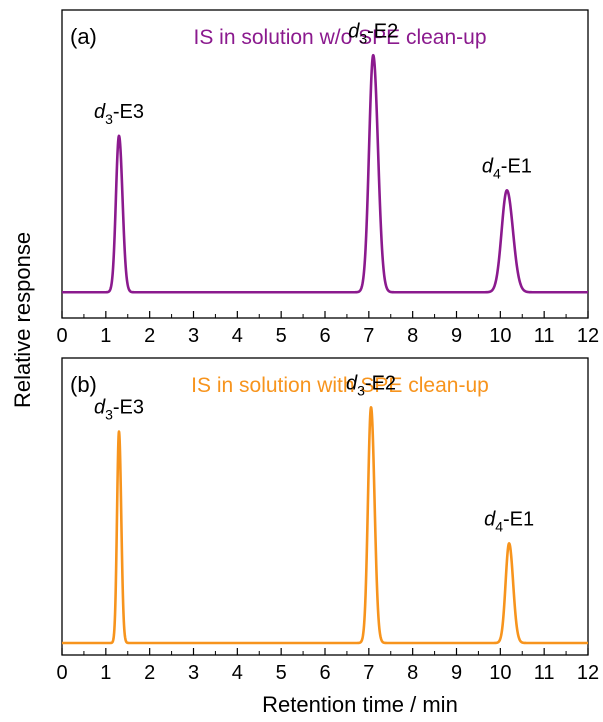 The width and height of the screenshot is (603, 722). Describe the element at coordinates (83, 36) in the screenshot. I see `panel-label: (a)` at that location.